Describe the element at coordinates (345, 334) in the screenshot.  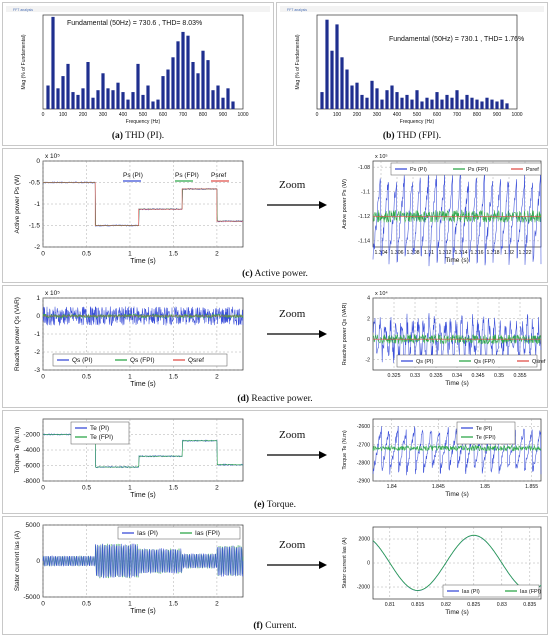
I see `d-zoom-ylabel: Reactive power Qs (VAR)` at that location.